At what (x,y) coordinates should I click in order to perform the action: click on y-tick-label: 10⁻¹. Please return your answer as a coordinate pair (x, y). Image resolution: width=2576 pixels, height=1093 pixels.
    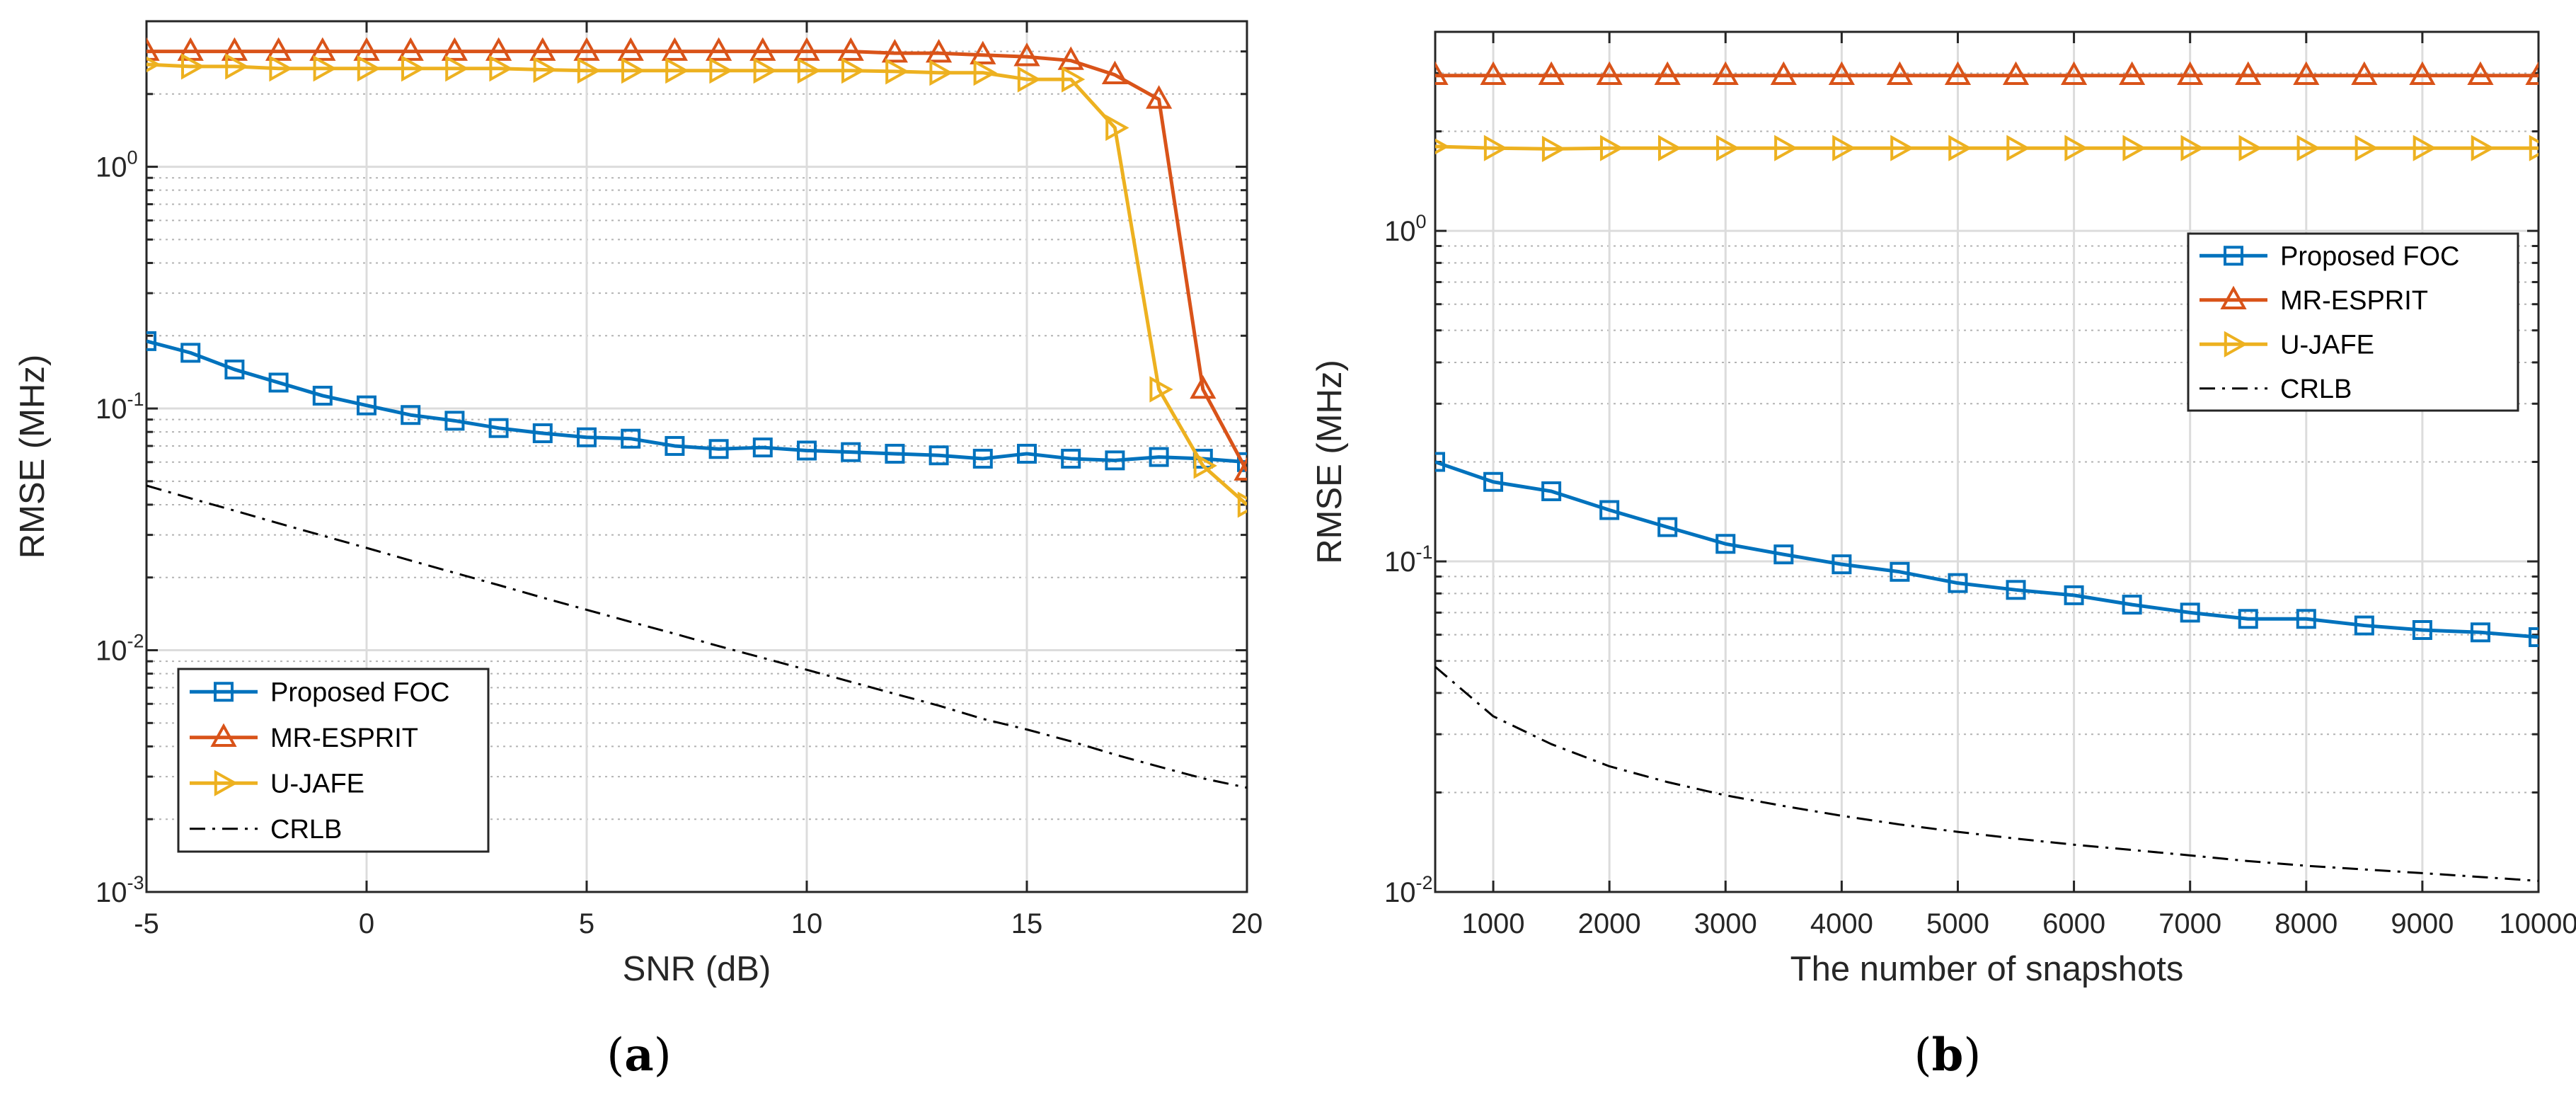
    Looking at the image, I should click on (1408, 560).